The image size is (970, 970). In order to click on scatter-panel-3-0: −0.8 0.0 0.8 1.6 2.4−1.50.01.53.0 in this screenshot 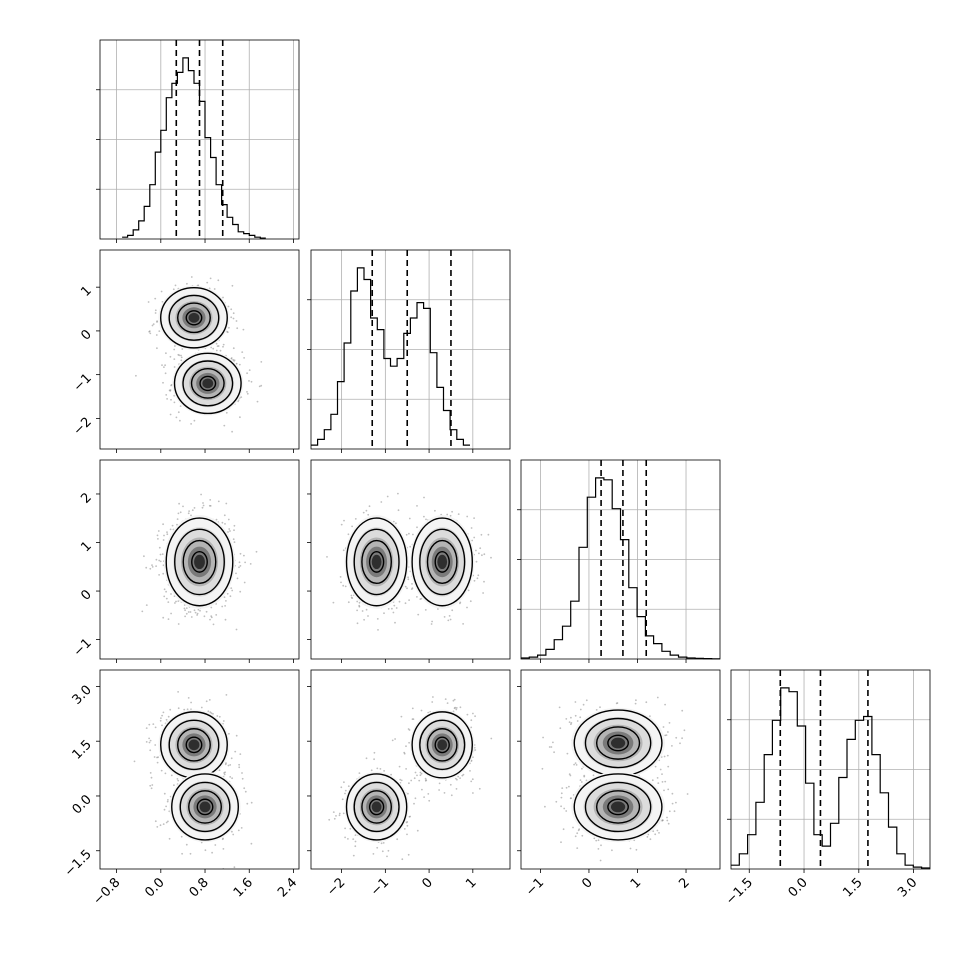, I will do `click(181, 788)`.